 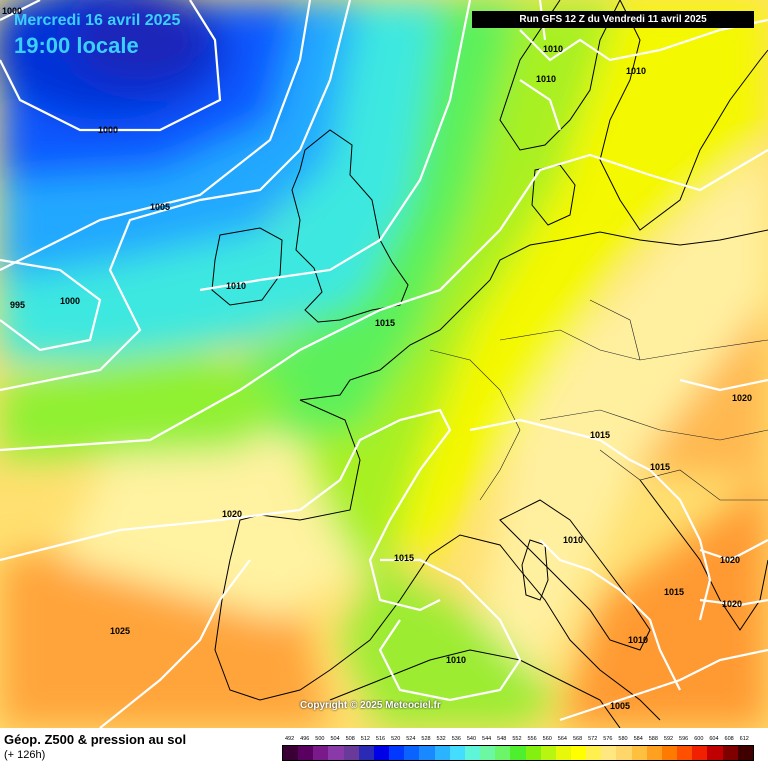 I want to click on legend-value: 564, so click(x=562, y=739).